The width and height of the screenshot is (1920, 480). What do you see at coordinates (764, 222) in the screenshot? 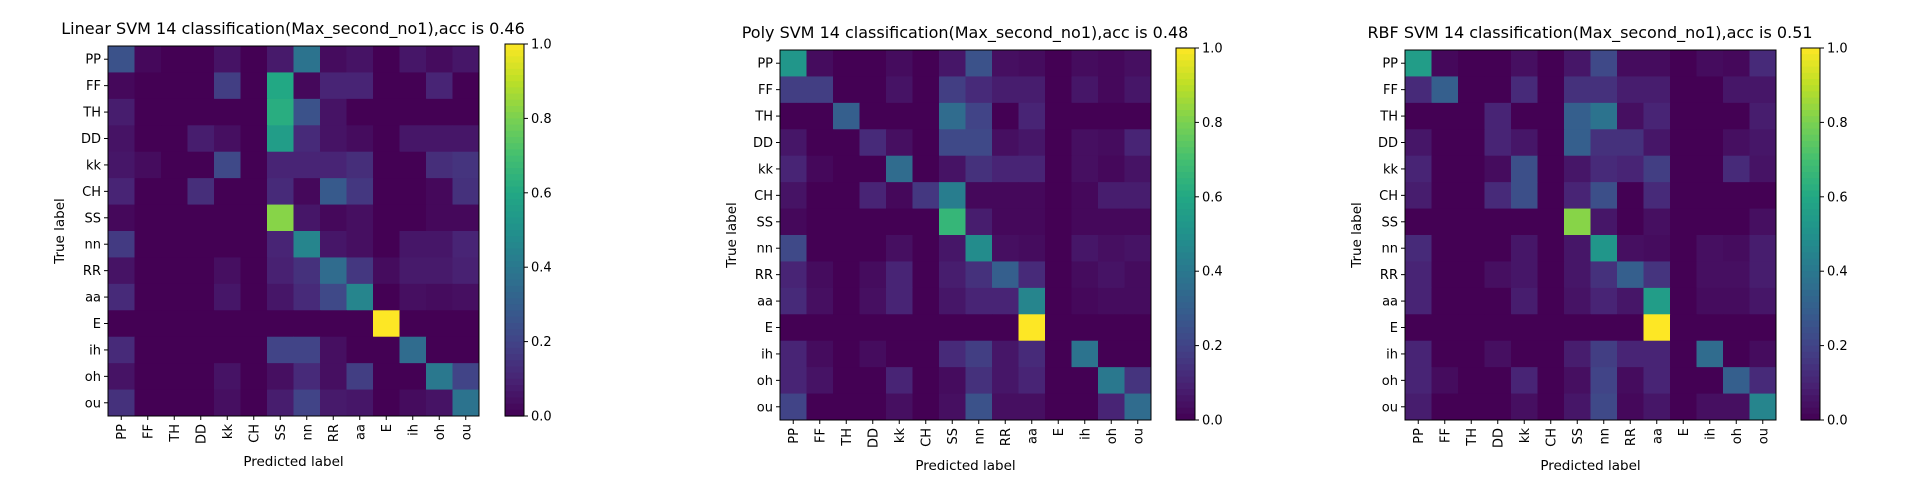
I see `y-tick-label: SS` at bounding box center [764, 222].